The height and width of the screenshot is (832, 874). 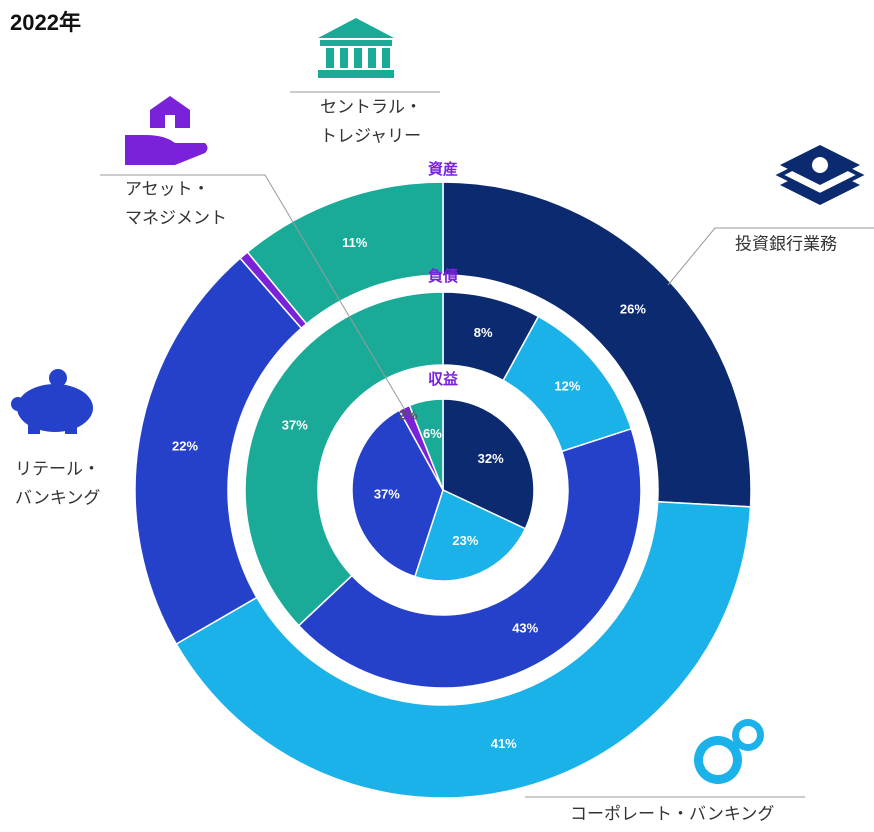 What do you see at coordinates (633, 309) in the screenshot?
I see `value-label: 26%` at bounding box center [633, 309].